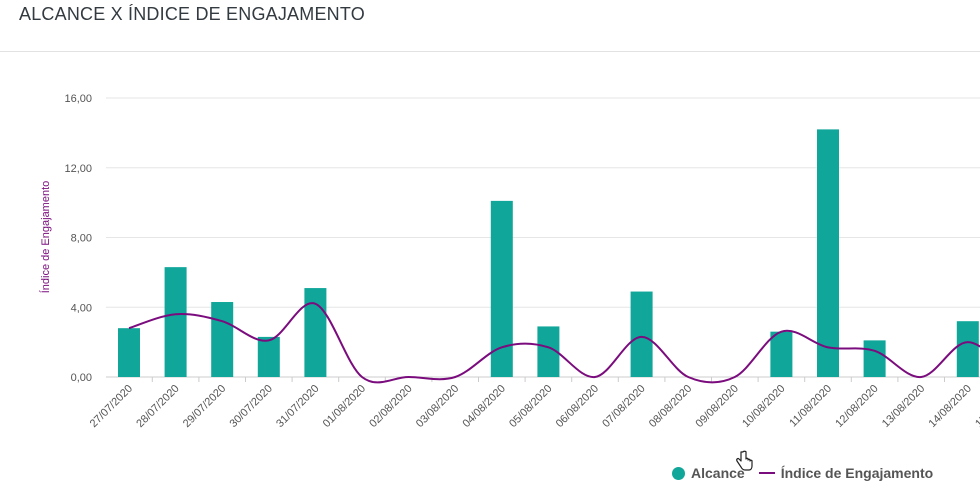 This screenshot has width=980, height=497. I want to click on line-engajamento, so click(554, 343).